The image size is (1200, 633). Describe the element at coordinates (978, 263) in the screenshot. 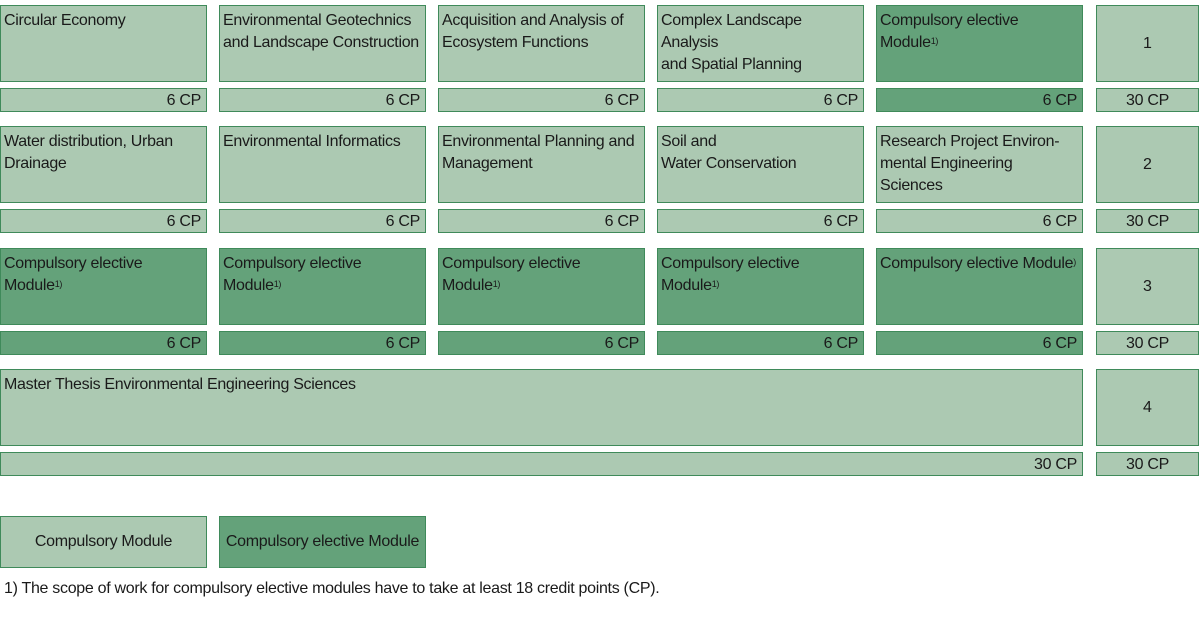

I see `module-title: Compulsory elective Module)` at that location.